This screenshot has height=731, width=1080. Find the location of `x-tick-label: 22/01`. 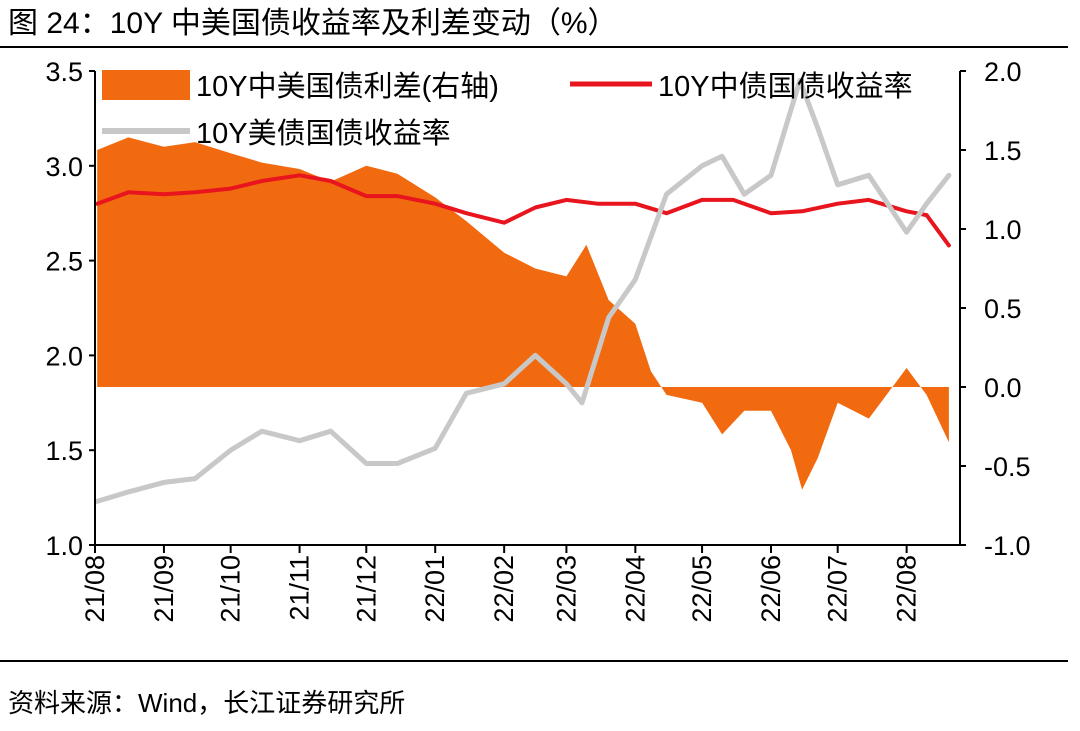

x-tick-label: 22/01 is located at coordinates (435, 589).